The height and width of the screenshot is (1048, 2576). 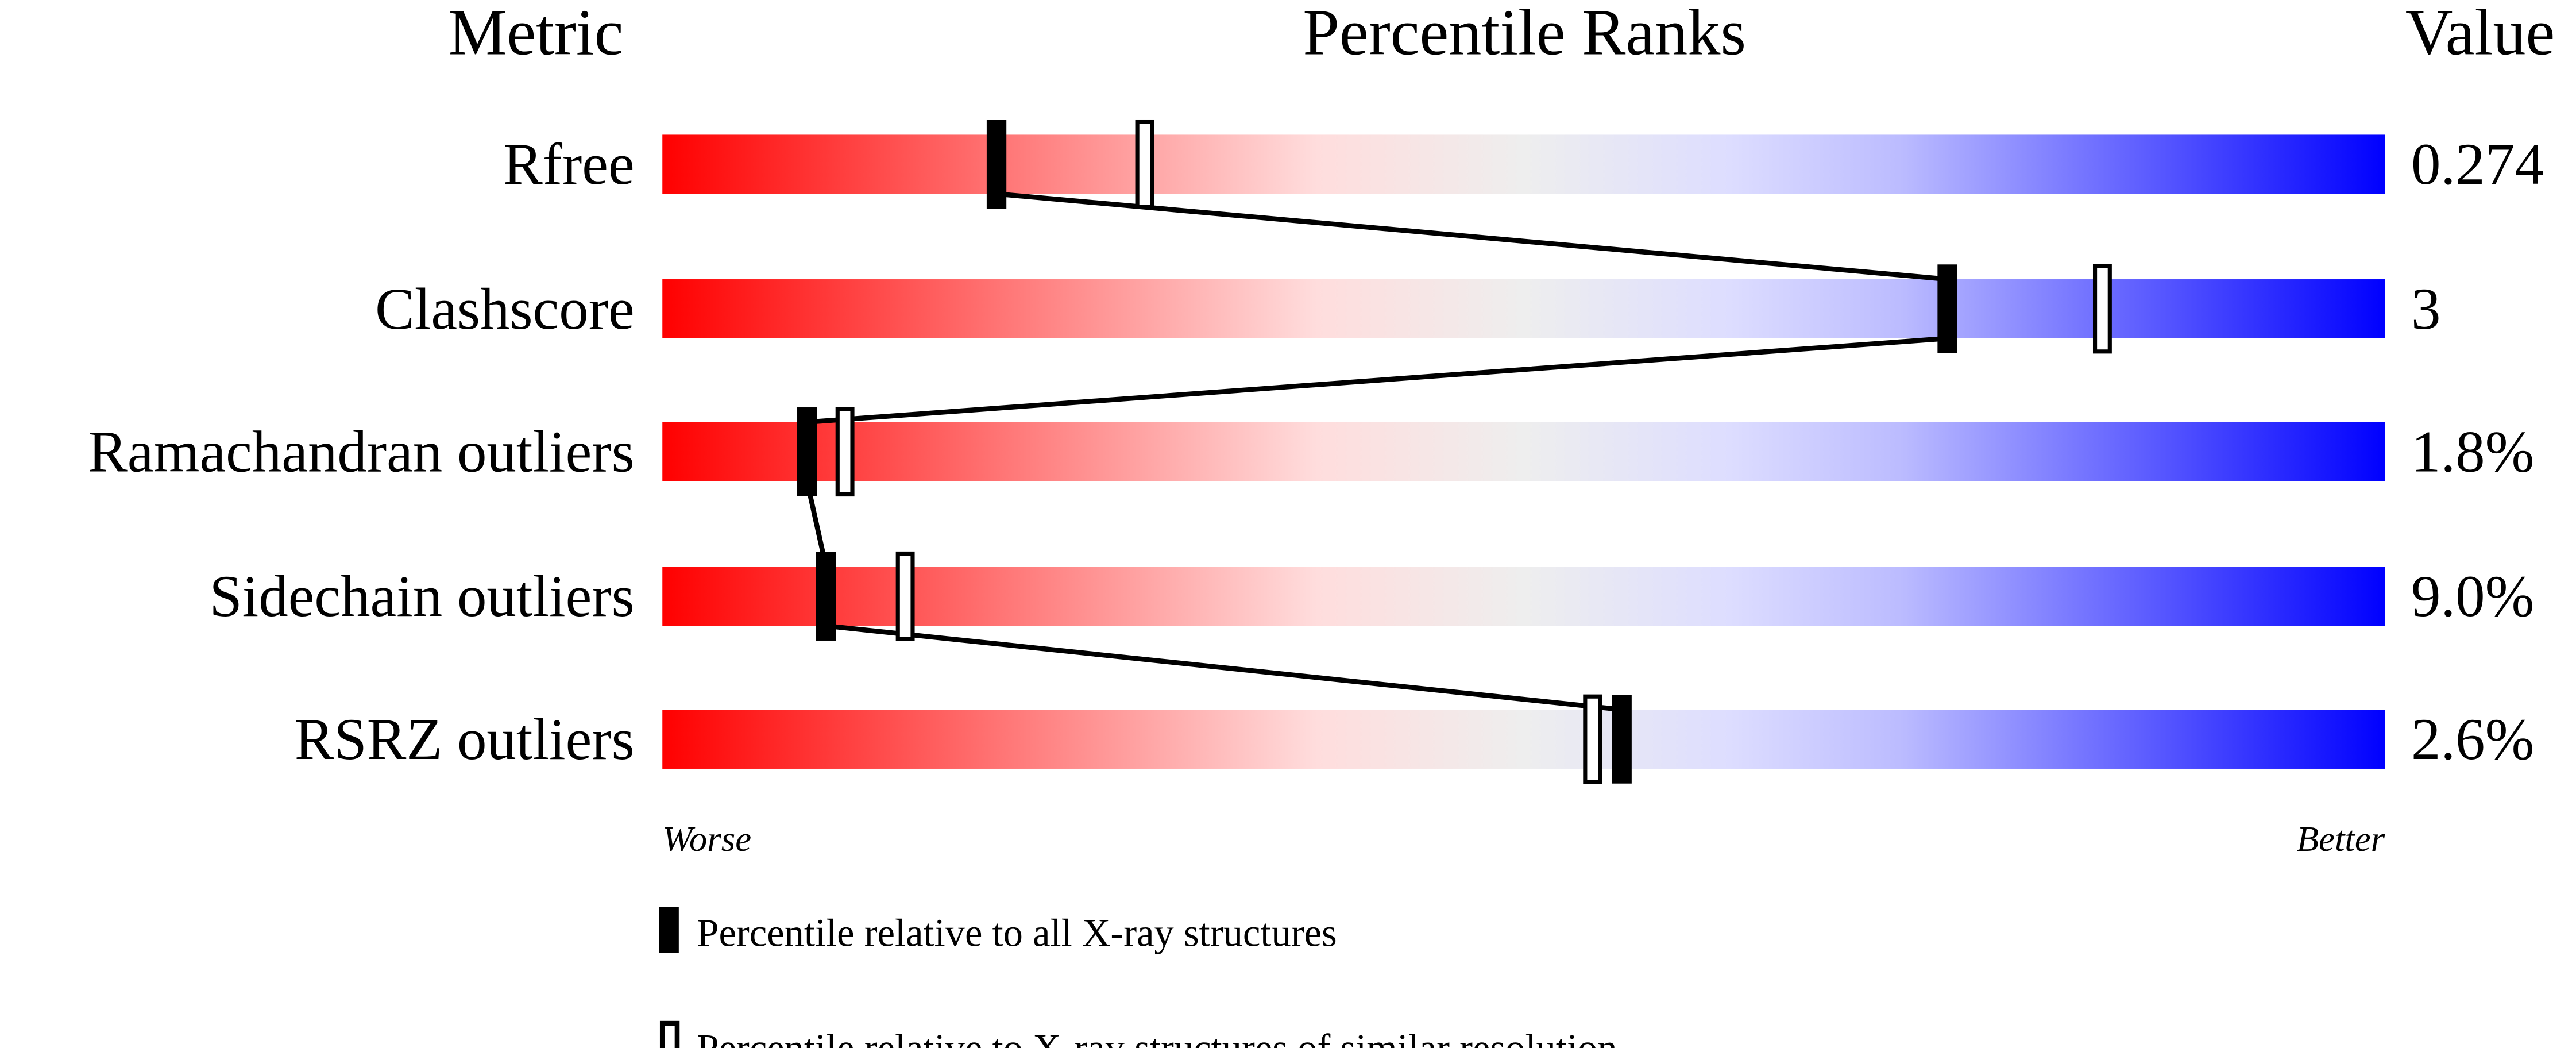 I want to click on metric-label: Rfree, so click(x=569, y=164).